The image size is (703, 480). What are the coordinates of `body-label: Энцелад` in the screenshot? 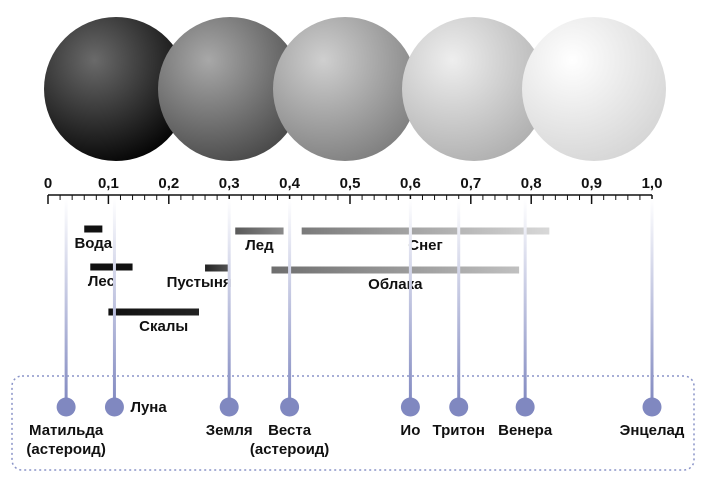 It's located at (652, 430).